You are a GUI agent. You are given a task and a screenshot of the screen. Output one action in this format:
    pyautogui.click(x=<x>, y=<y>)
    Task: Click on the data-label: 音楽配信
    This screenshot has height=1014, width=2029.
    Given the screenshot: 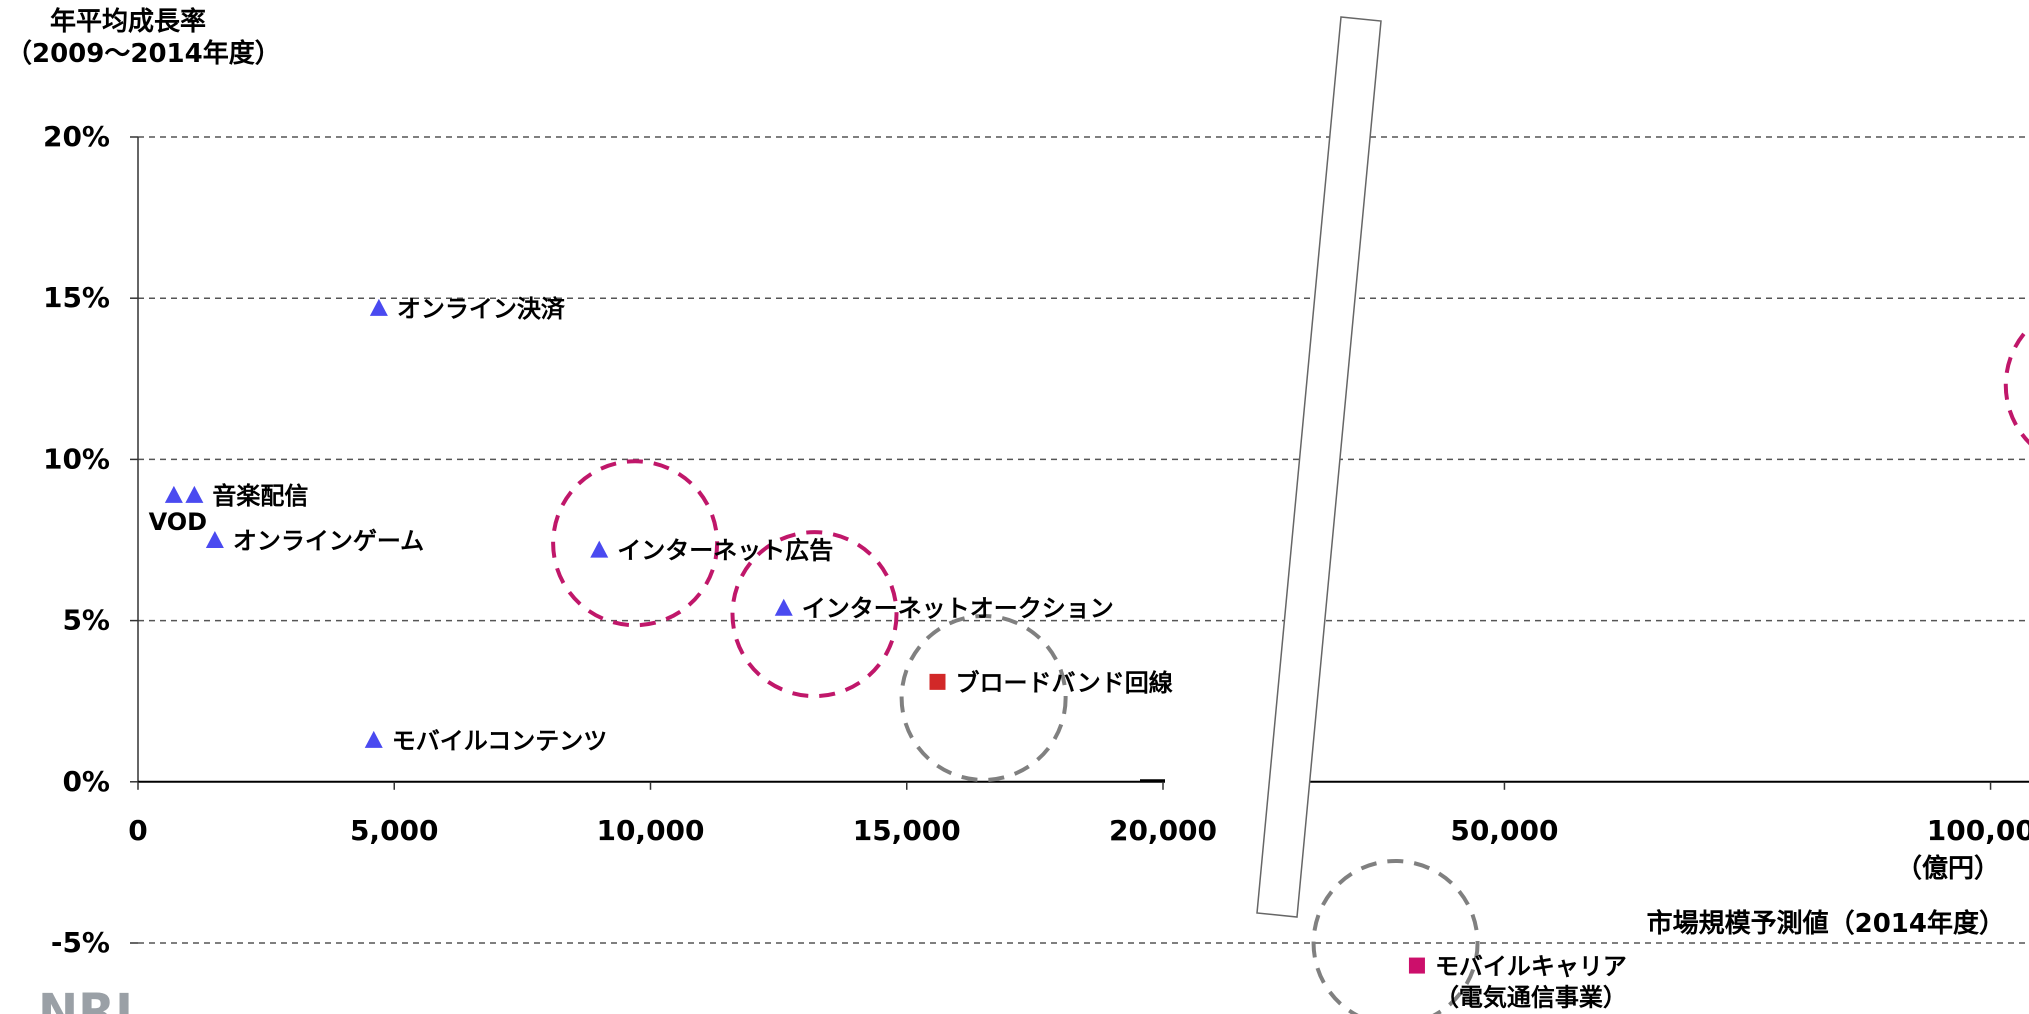 What is the action you would take?
    pyautogui.click(x=260, y=496)
    